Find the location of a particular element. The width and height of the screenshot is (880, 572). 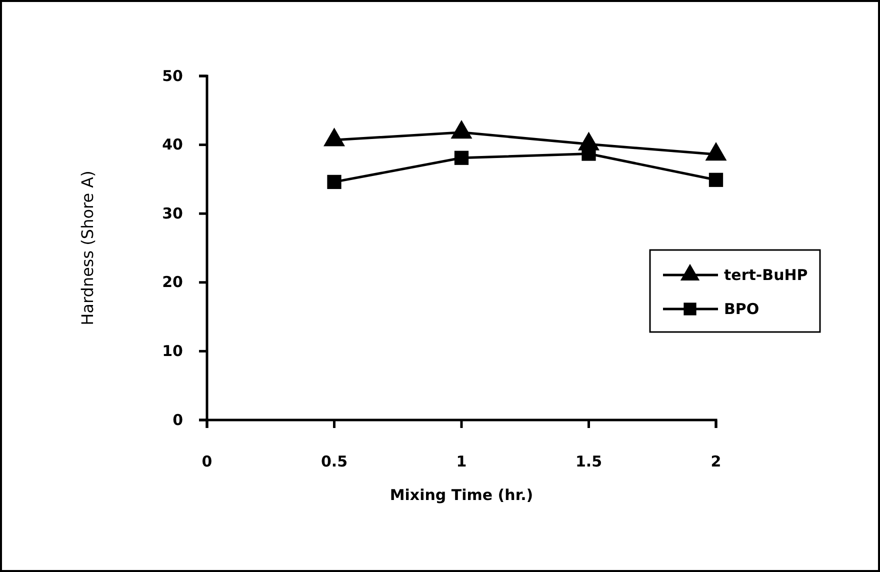

x-tick-label: 2 is located at coordinates (716, 461).